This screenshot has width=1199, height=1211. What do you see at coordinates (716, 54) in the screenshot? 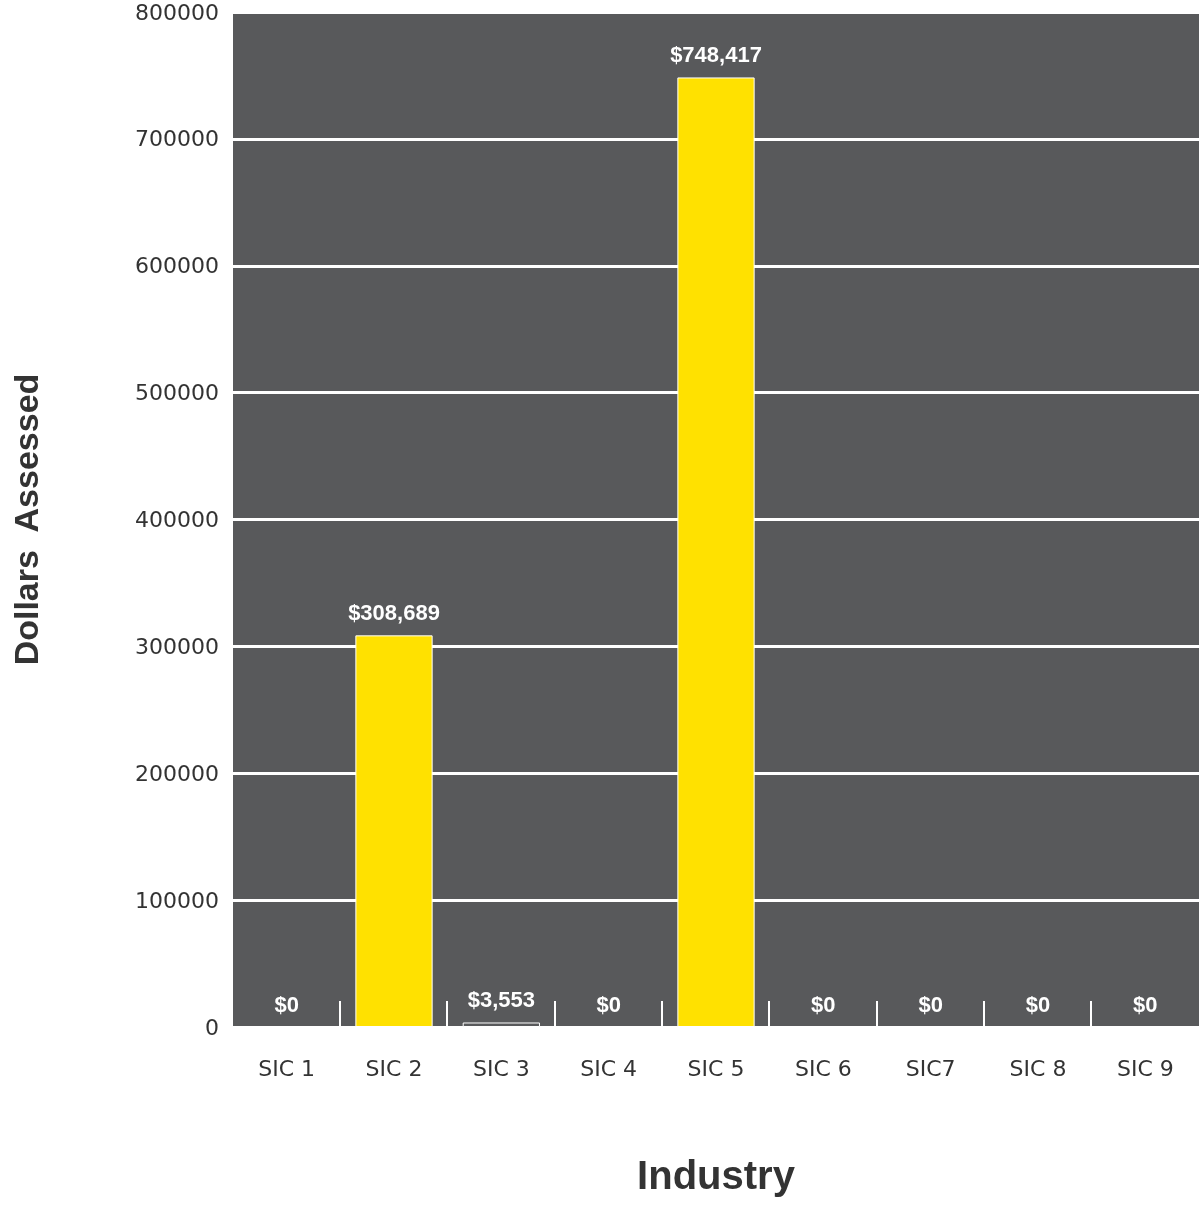
I see `data-label: $748,417` at bounding box center [716, 54].